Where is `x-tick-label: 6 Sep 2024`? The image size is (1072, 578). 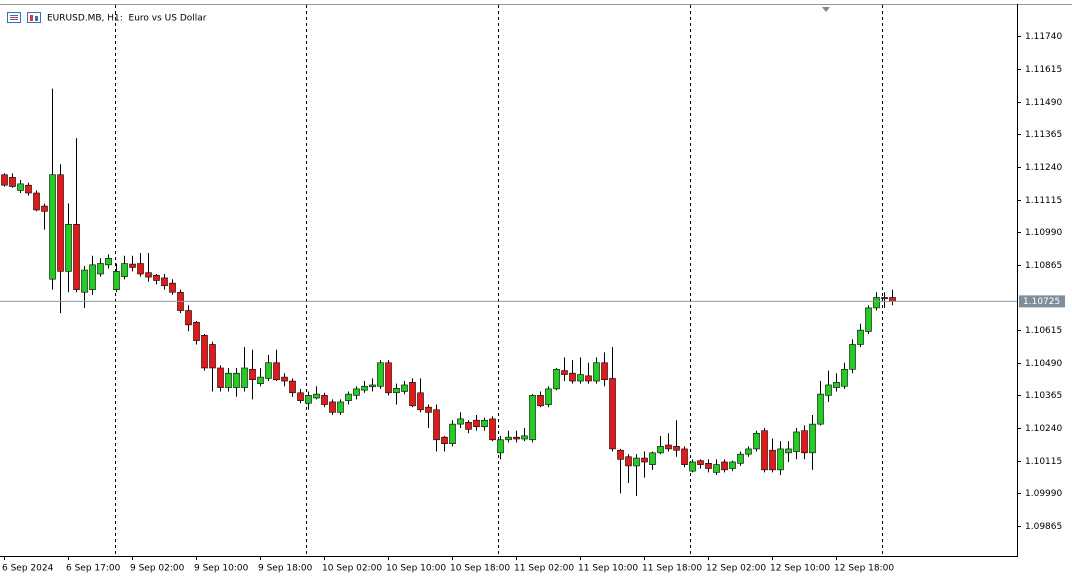
x-tick-label: 6 Sep 2024 is located at coordinates (28, 569).